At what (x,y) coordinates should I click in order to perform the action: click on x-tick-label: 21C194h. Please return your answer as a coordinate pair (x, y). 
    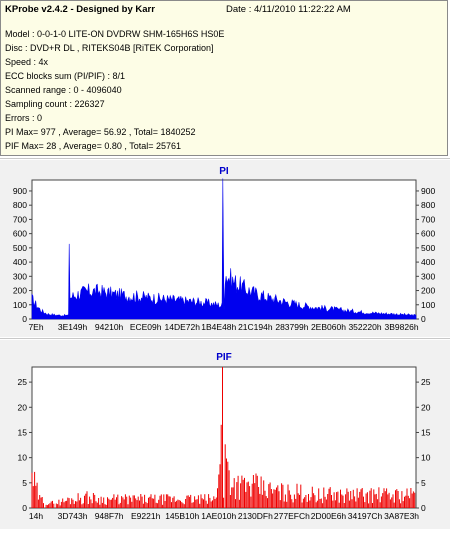
    Looking at the image, I should click on (255, 327).